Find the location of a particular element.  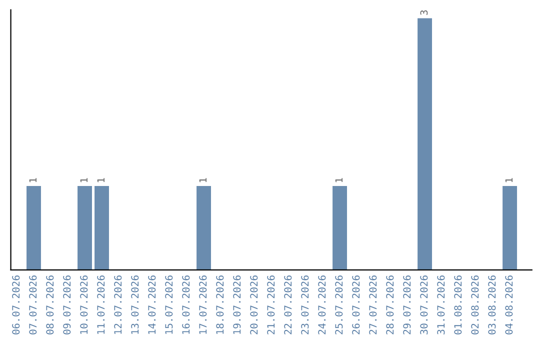

x-tick-label: 30.07.2026 is located at coordinates (424, 304).